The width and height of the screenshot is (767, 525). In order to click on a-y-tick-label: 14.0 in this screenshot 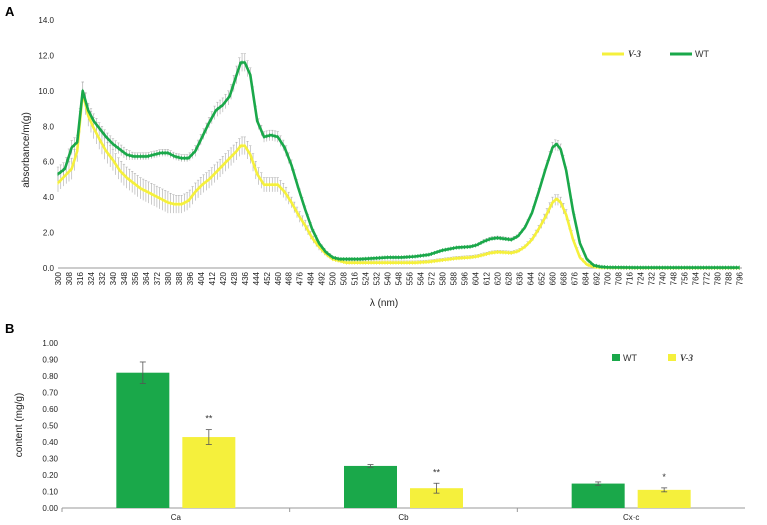, I will do `click(46, 20)`.